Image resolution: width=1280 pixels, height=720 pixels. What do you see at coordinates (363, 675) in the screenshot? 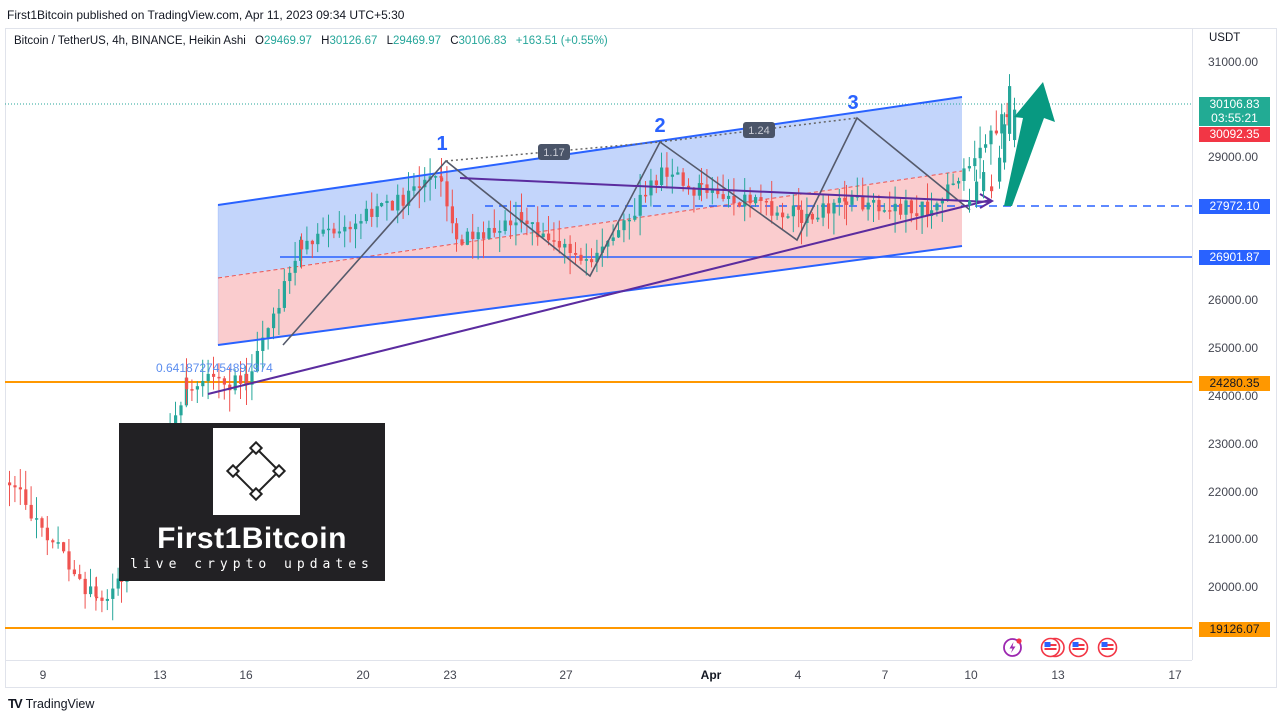
I see `time-tick: 20` at bounding box center [363, 675].